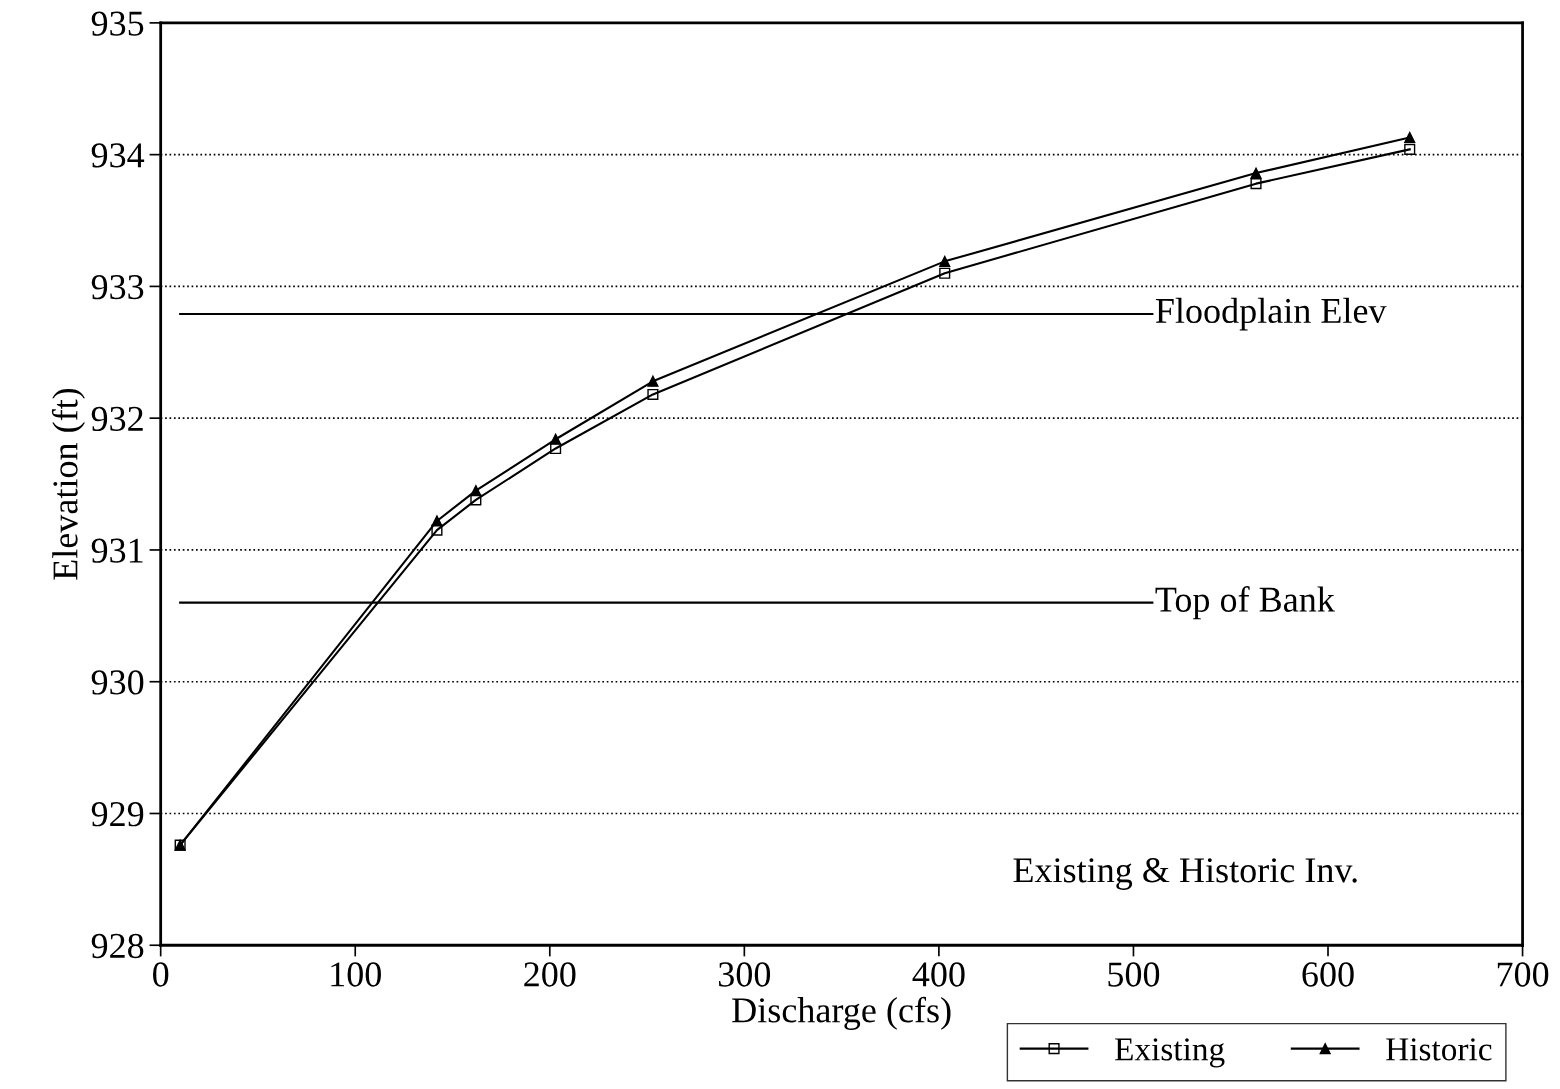  I want to click on x-tick-label: 500, so click(1134, 974).